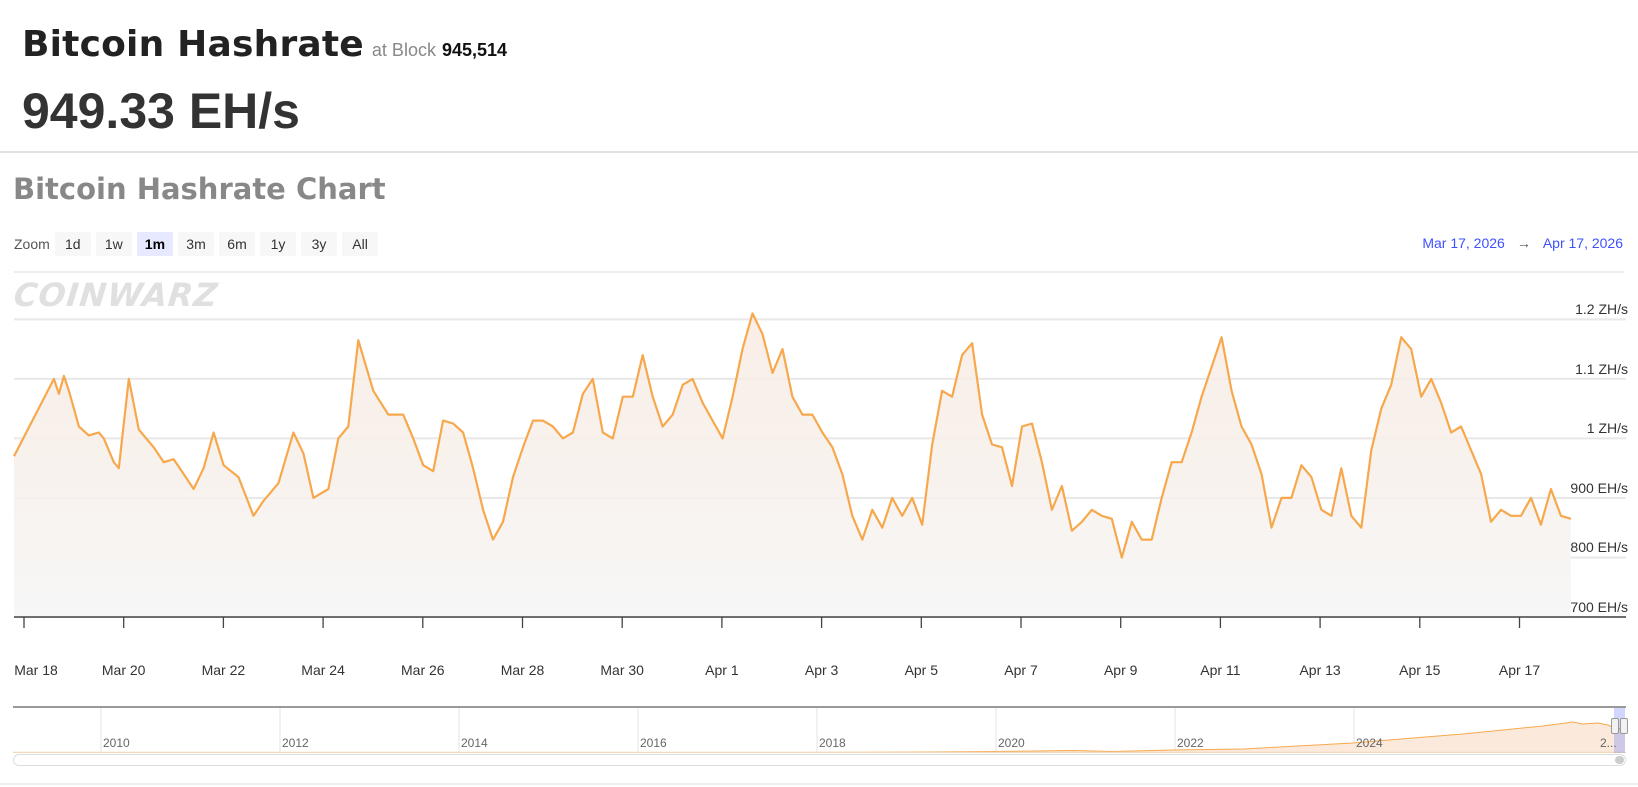  I want to click on navigator-series, so click(819, 730).